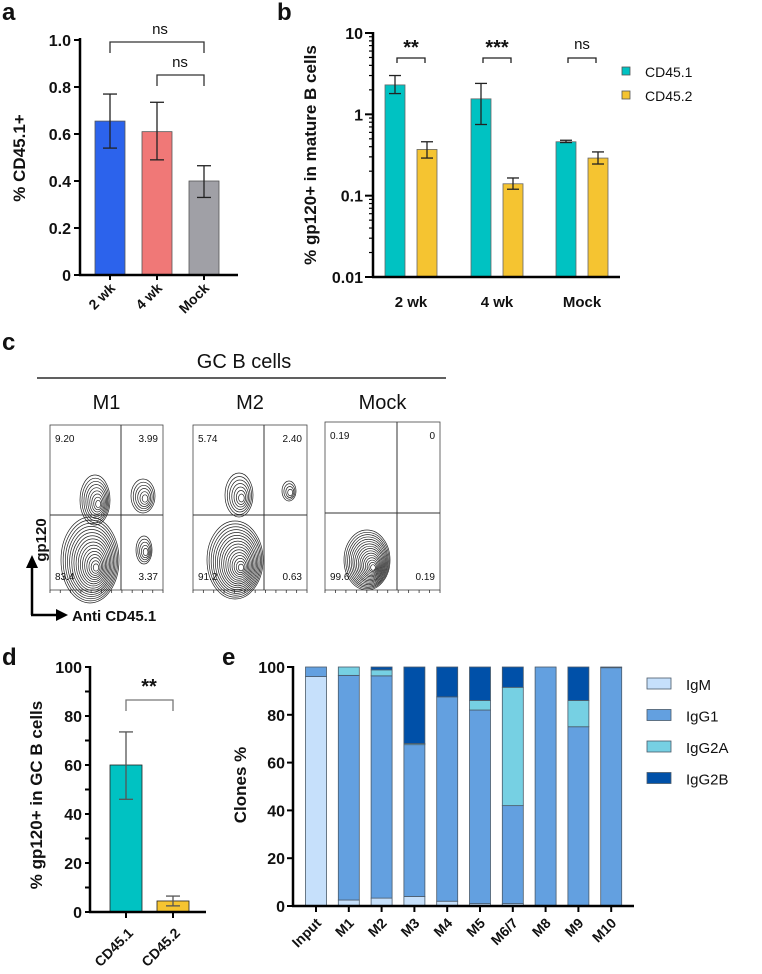 This screenshot has height=974, width=762. What do you see at coordinates (698, 685) in the screenshot?
I see `legend-label: IgM` at bounding box center [698, 685].